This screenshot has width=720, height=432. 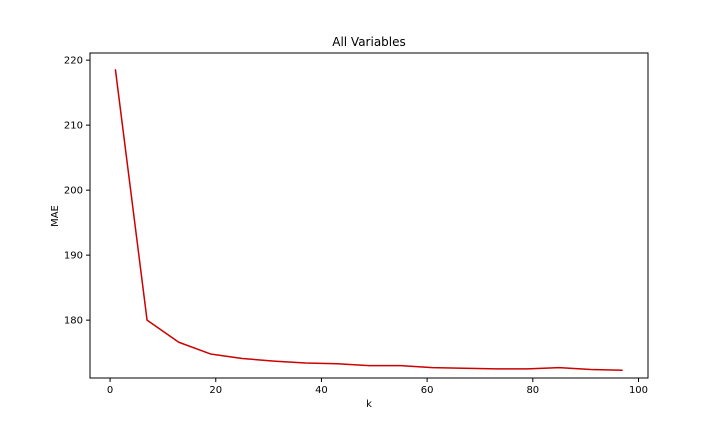 I want to click on y-tick-label: 190, so click(x=73, y=256).